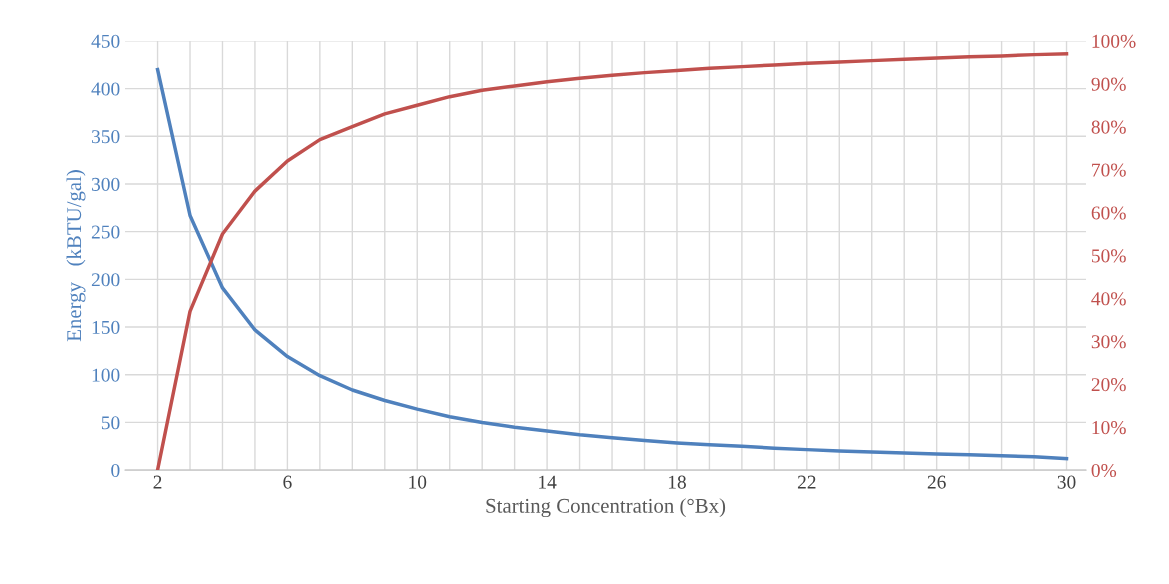  What do you see at coordinates (105, 232) in the screenshot?
I see `y-tick-label: 250` at bounding box center [105, 232].